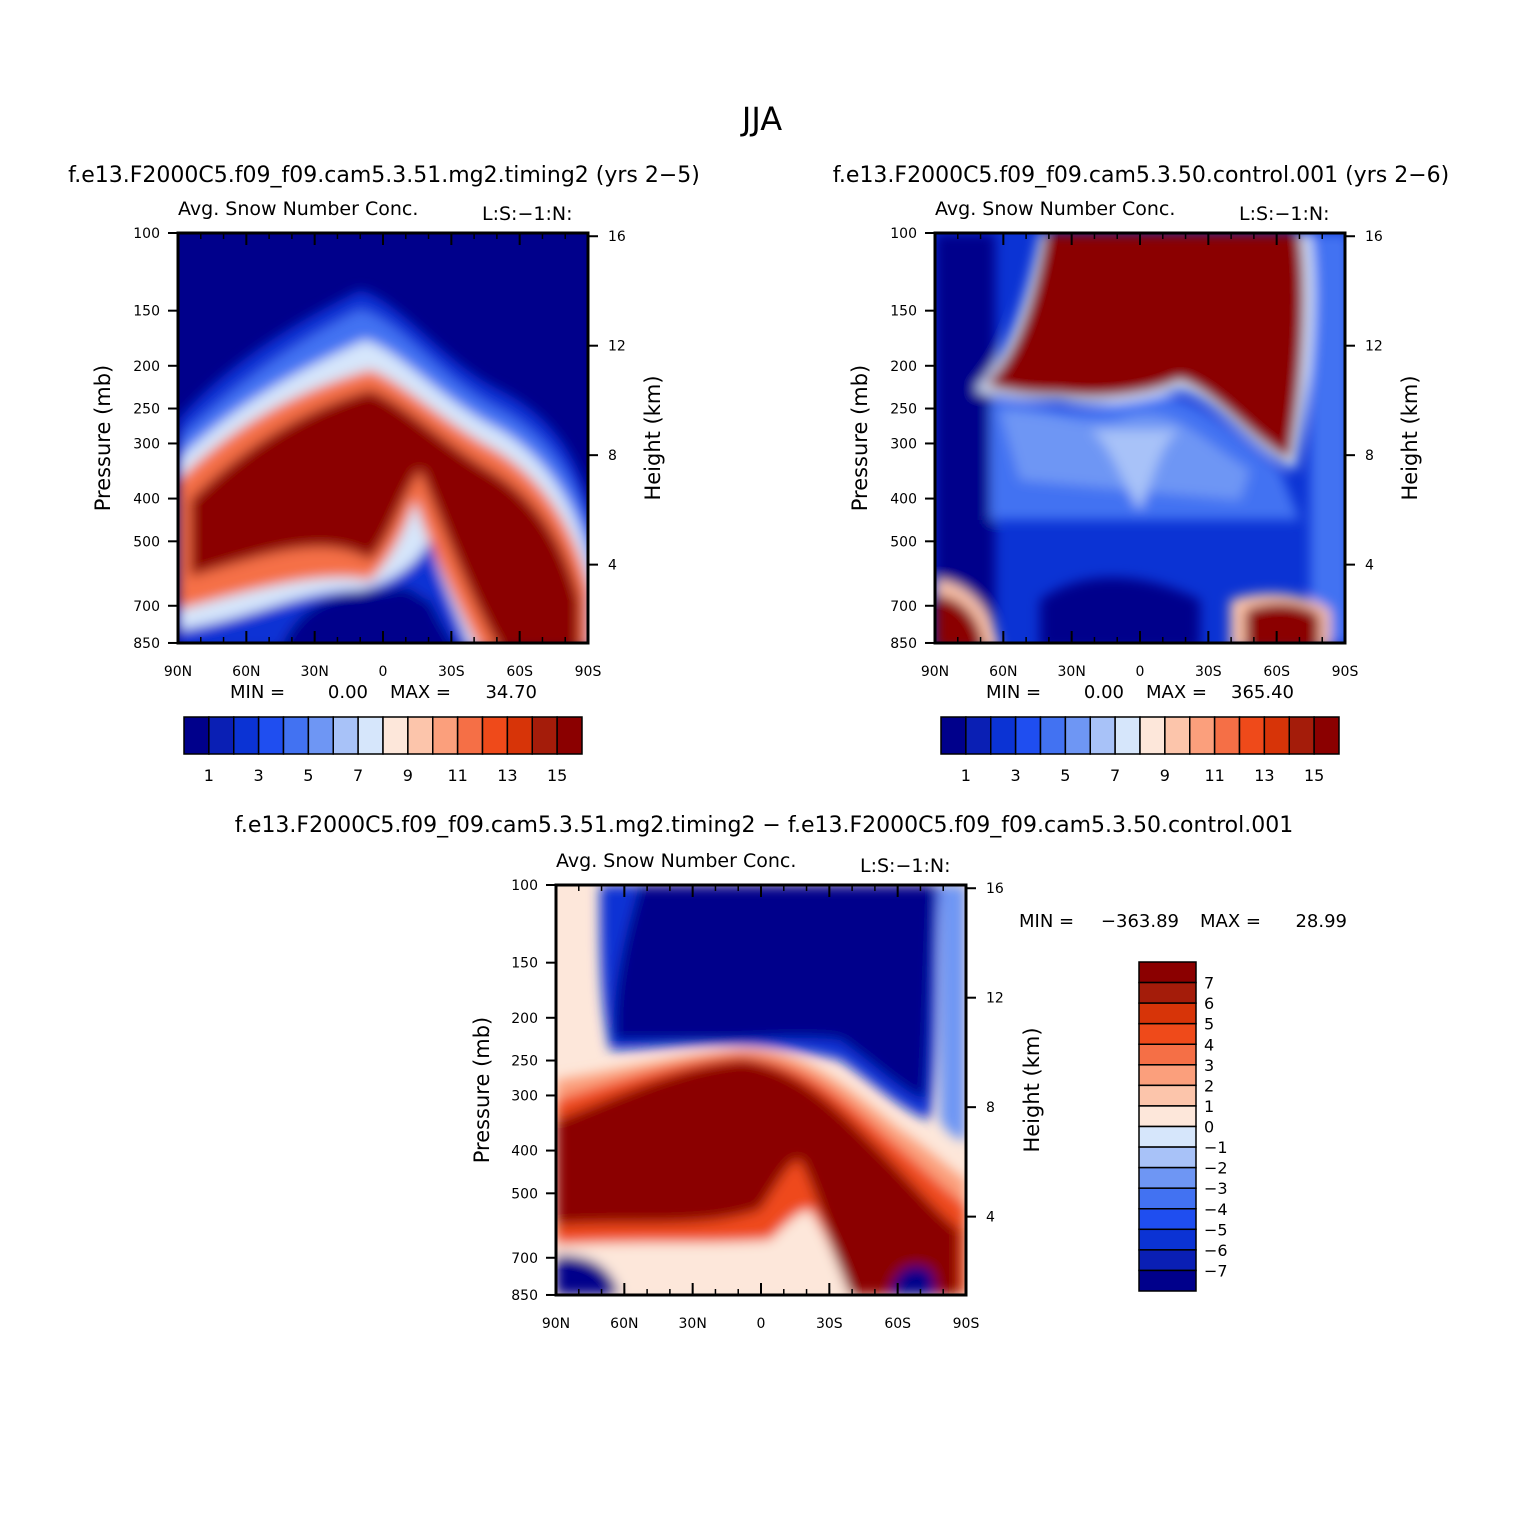 The height and width of the screenshot is (1524, 1524). What do you see at coordinates (1214, 775) in the screenshot?
I see `colorbar-label: 11` at bounding box center [1214, 775].